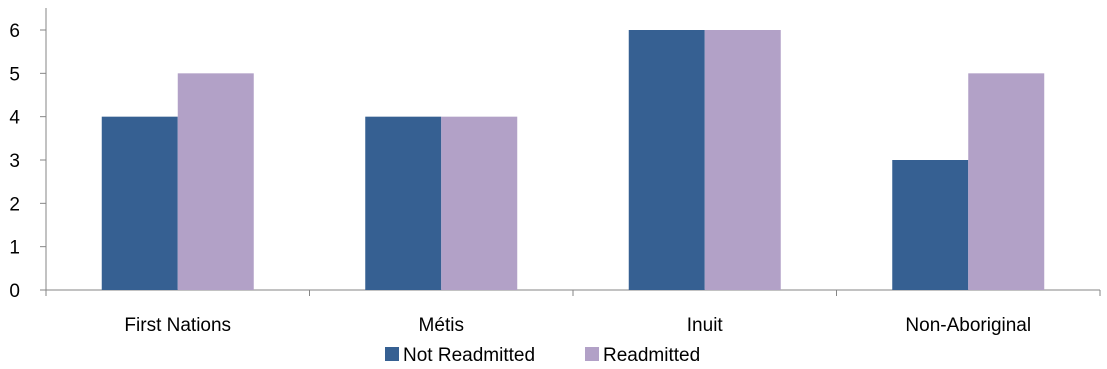 The image size is (1107, 369). What do you see at coordinates (651, 355) in the screenshot?
I see `legend-label: Readmitted` at bounding box center [651, 355].